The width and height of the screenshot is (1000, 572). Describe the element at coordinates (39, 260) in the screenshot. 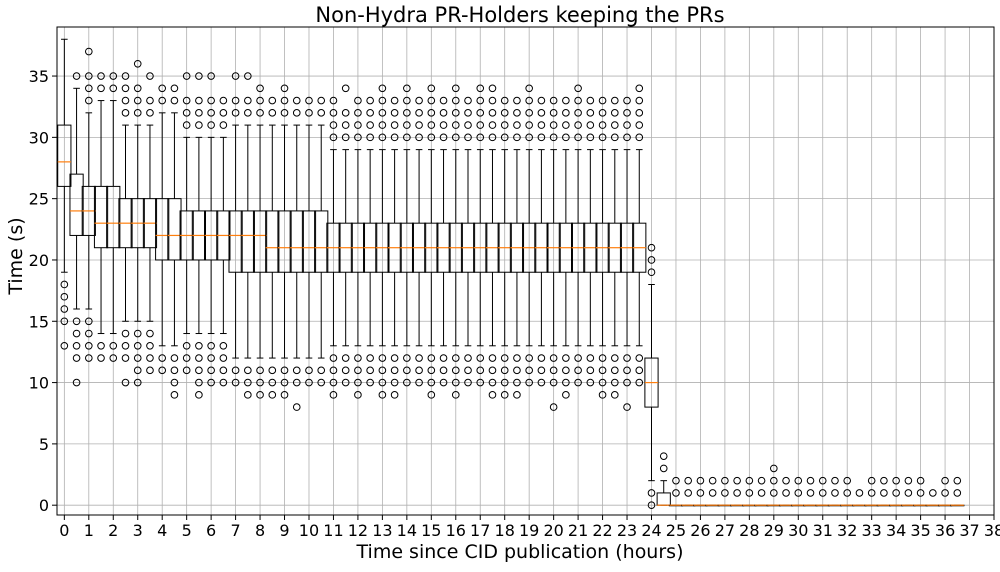

I see `y-tick-label: 20` at that location.